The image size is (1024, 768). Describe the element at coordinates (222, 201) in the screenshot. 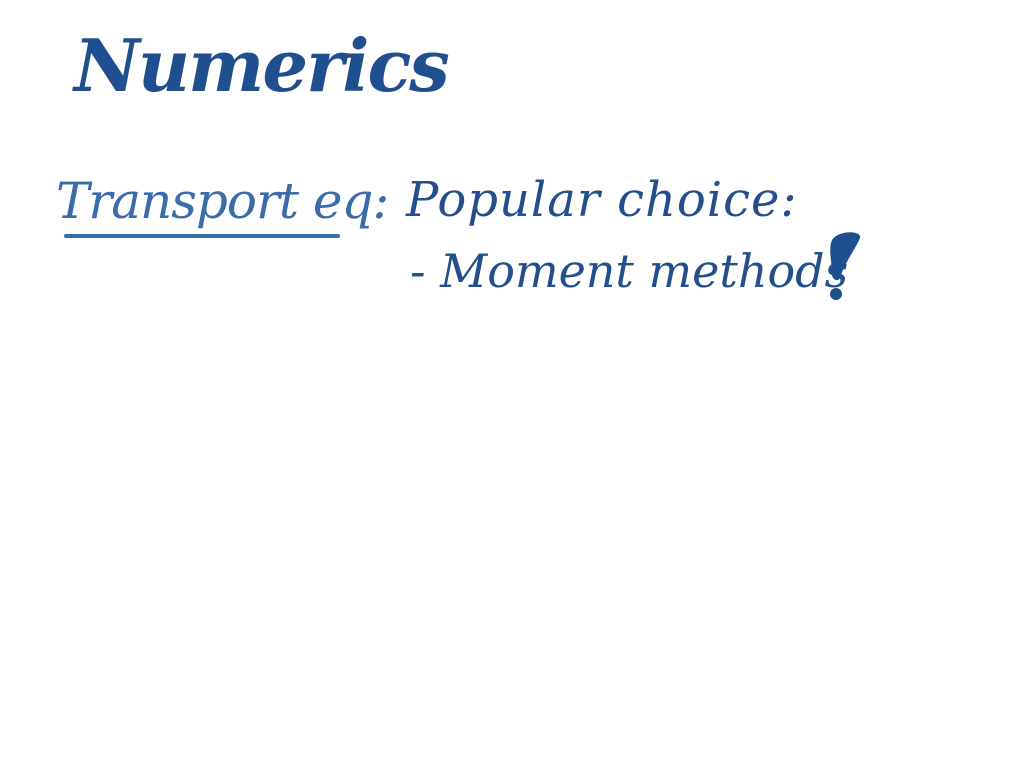

I see `transport-eq-label: Transport eq:` at that location.